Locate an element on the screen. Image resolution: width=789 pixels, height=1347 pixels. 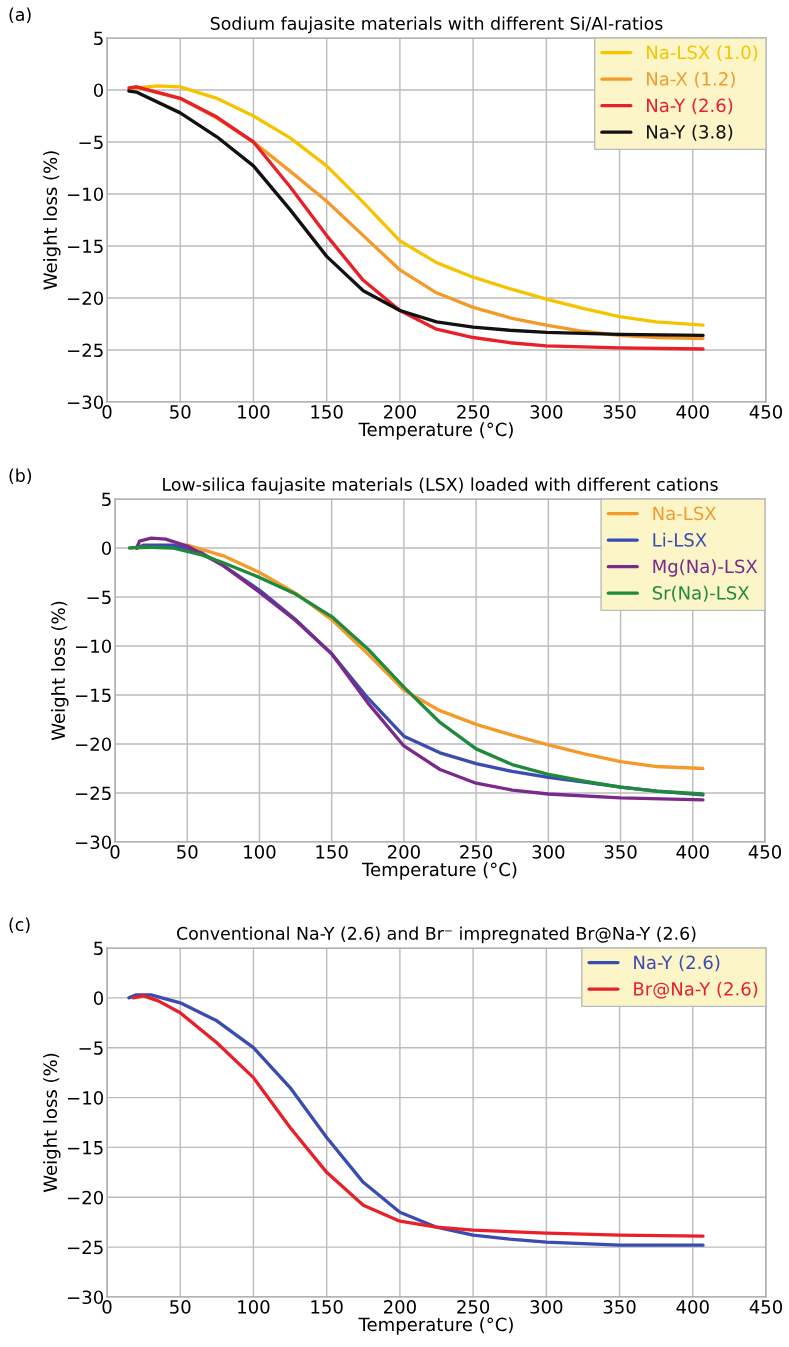
legend-label: Na-LSX (1.0) is located at coordinates (702, 53).